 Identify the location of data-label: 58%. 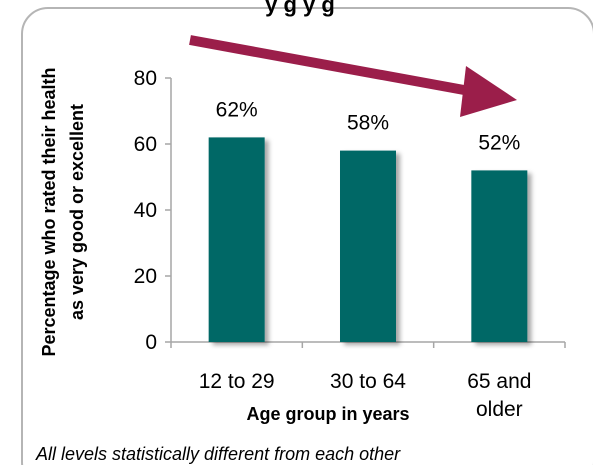
(368, 123).